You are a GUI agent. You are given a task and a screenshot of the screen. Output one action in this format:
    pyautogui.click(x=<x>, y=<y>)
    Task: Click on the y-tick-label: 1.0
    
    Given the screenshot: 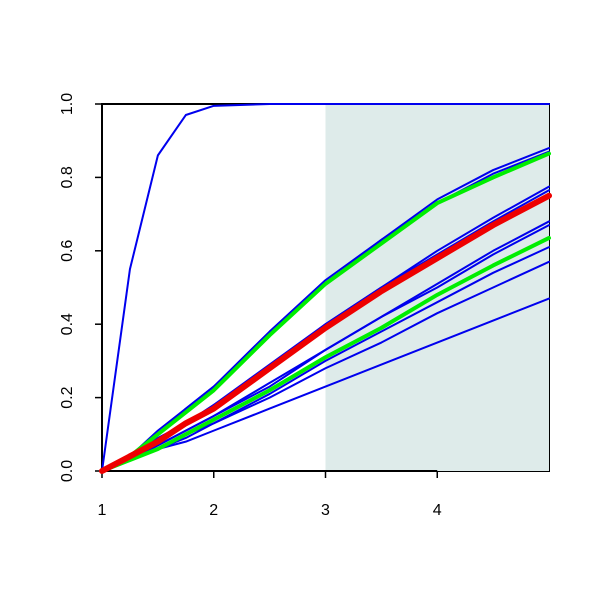 What is the action you would take?
    pyautogui.click(x=67, y=104)
    